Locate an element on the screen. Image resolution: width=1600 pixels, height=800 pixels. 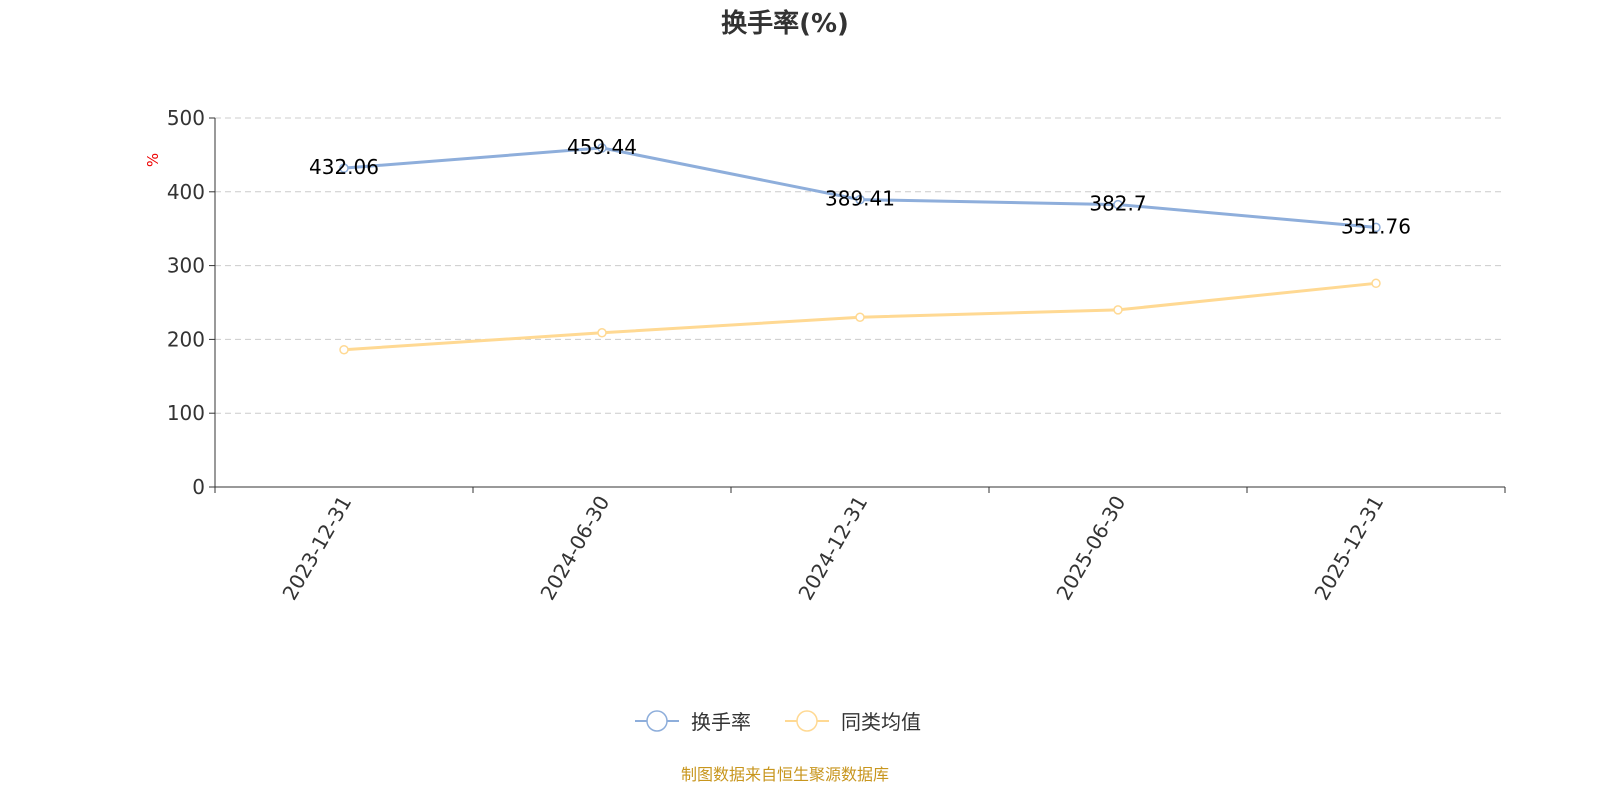
legend-label: 同类均值 is located at coordinates (881, 722).